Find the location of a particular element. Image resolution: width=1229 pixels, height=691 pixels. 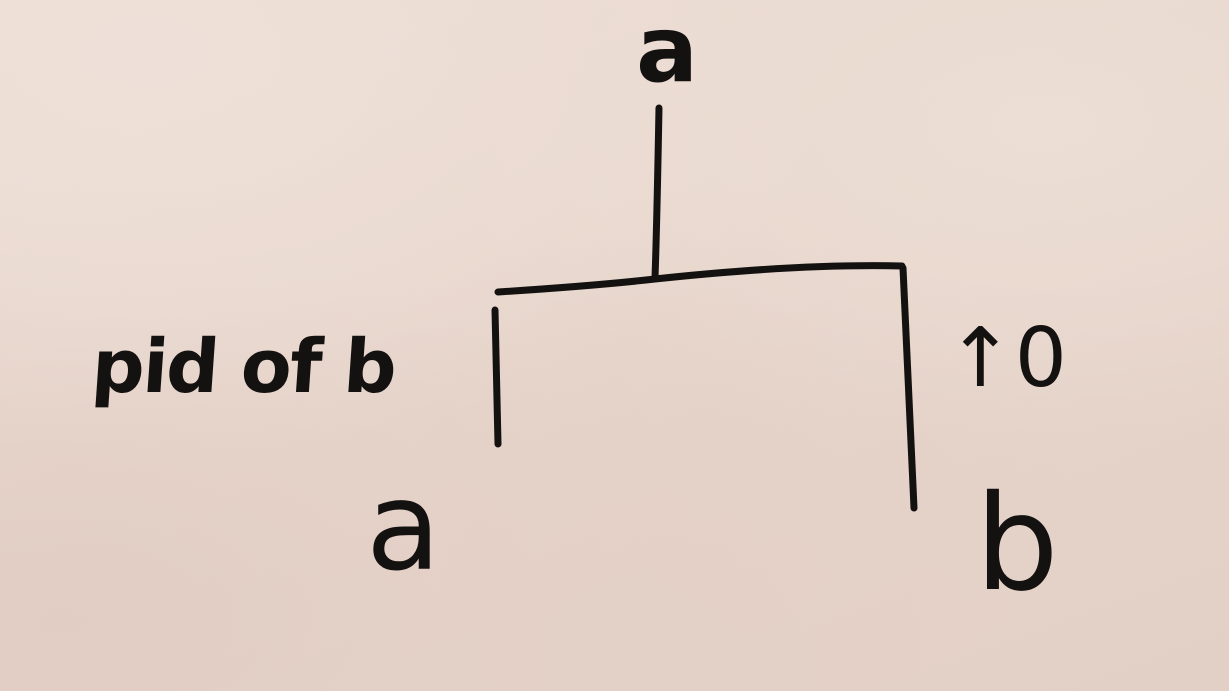

root-stem is located at coordinates (657, 193).